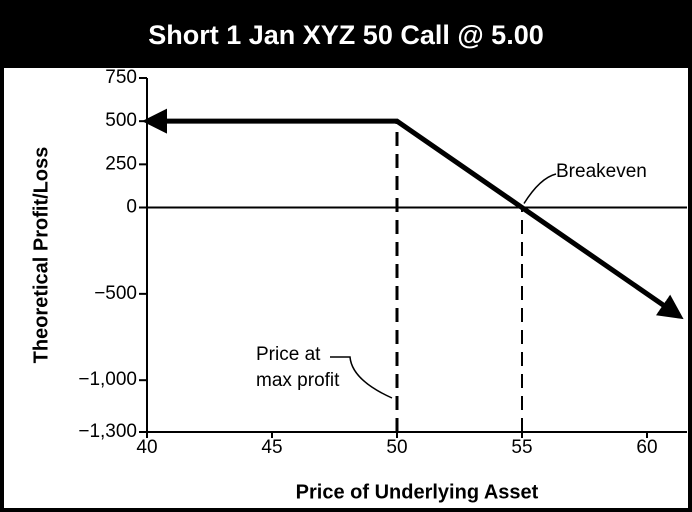 The width and height of the screenshot is (692, 512). What do you see at coordinates (107, 379) in the screenshot?
I see `y-tick-label: −1,000` at bounding box center [107, 379].